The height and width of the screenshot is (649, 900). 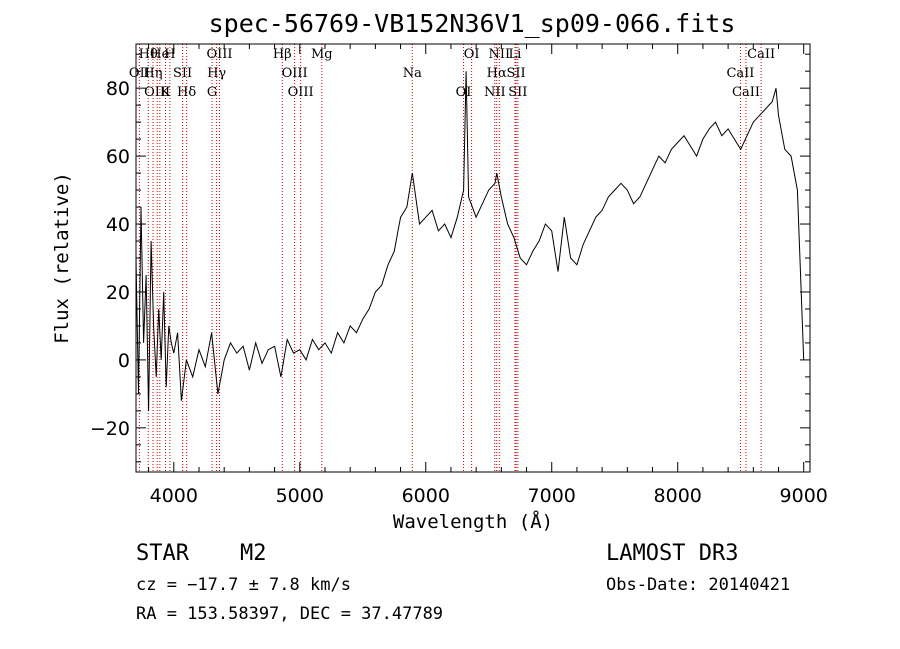 I want to click on x-tick-label: 6000, so click(x=426, y=496).